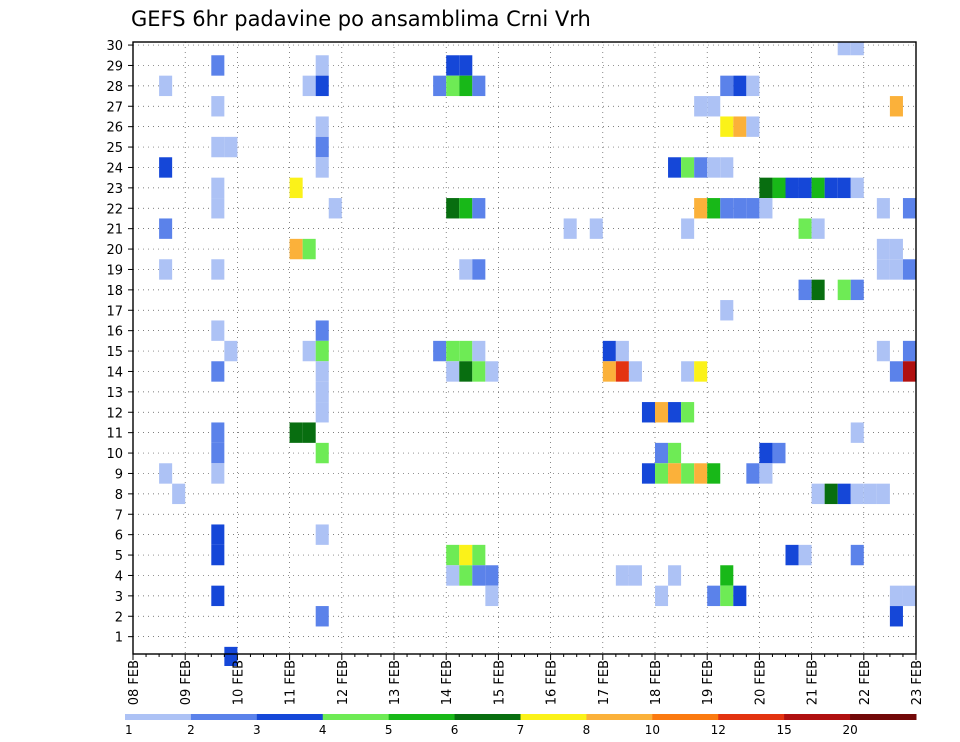  Describe the element at coordinates (587, 730) in the screenshot. I see `legend-label: 8` at that location.